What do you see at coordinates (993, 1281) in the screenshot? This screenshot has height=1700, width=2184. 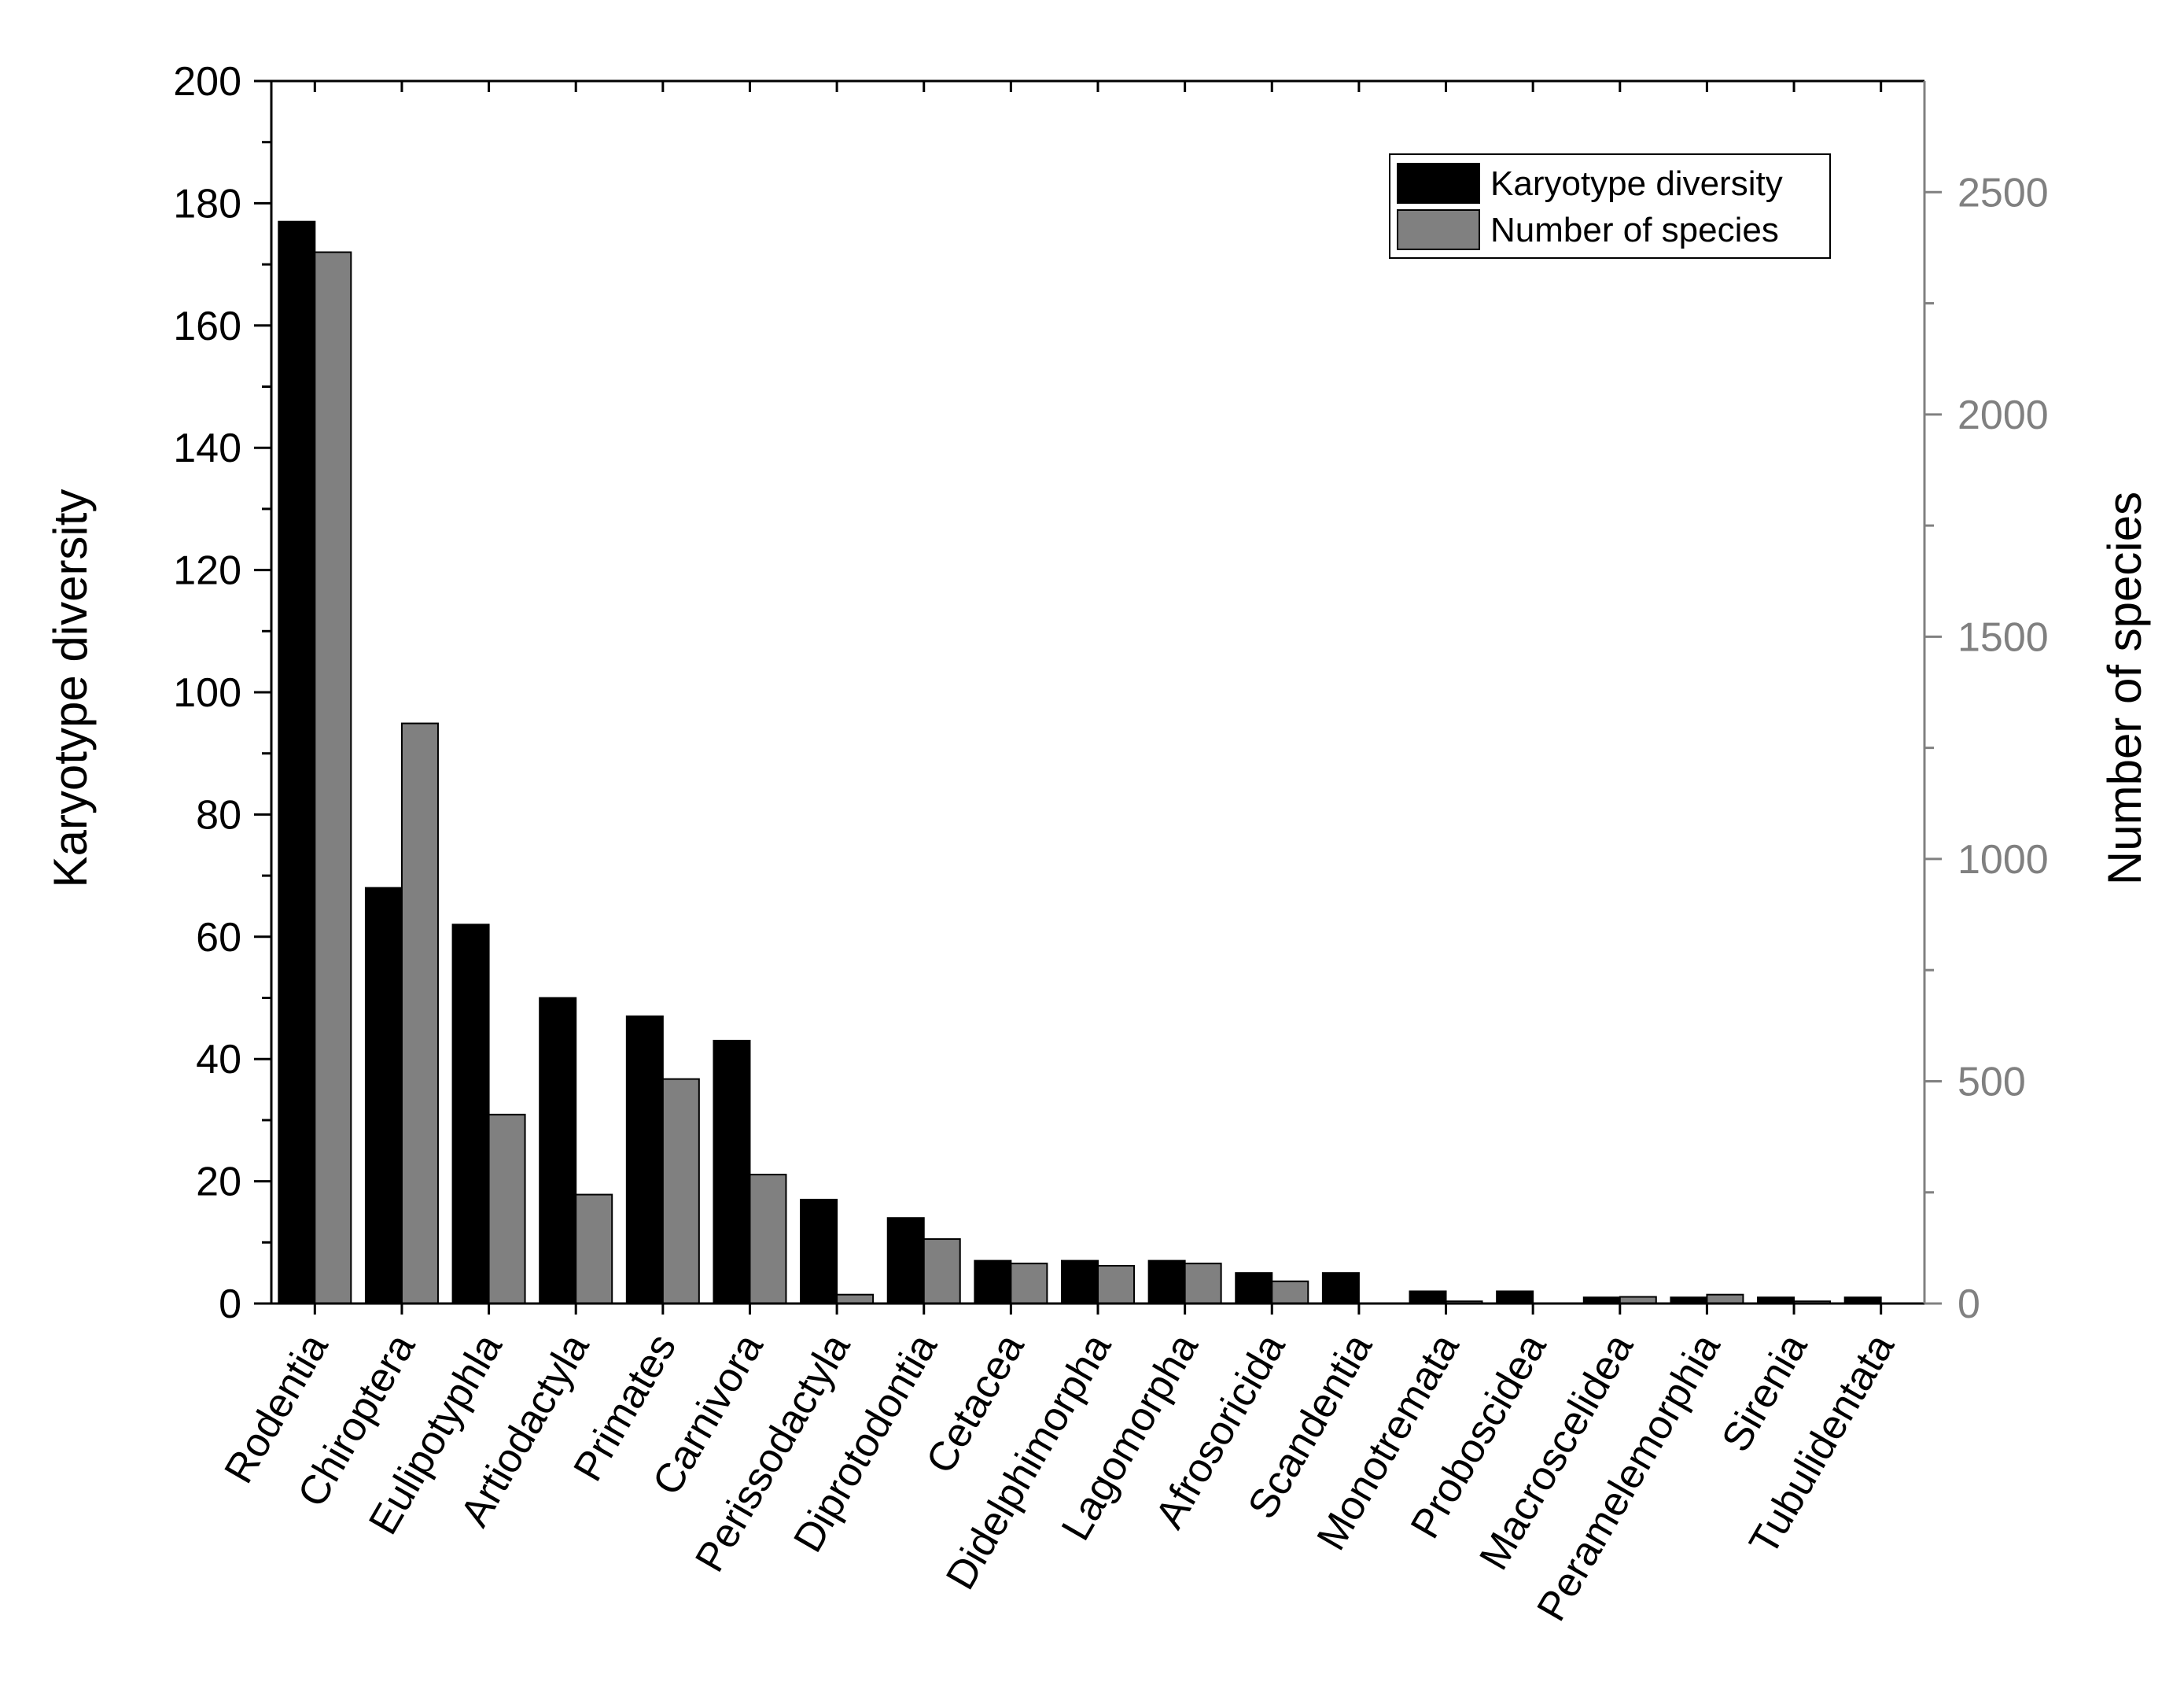 I see `bar-karyotype-diversity-cetacea` at bounding box center [993, 1281].